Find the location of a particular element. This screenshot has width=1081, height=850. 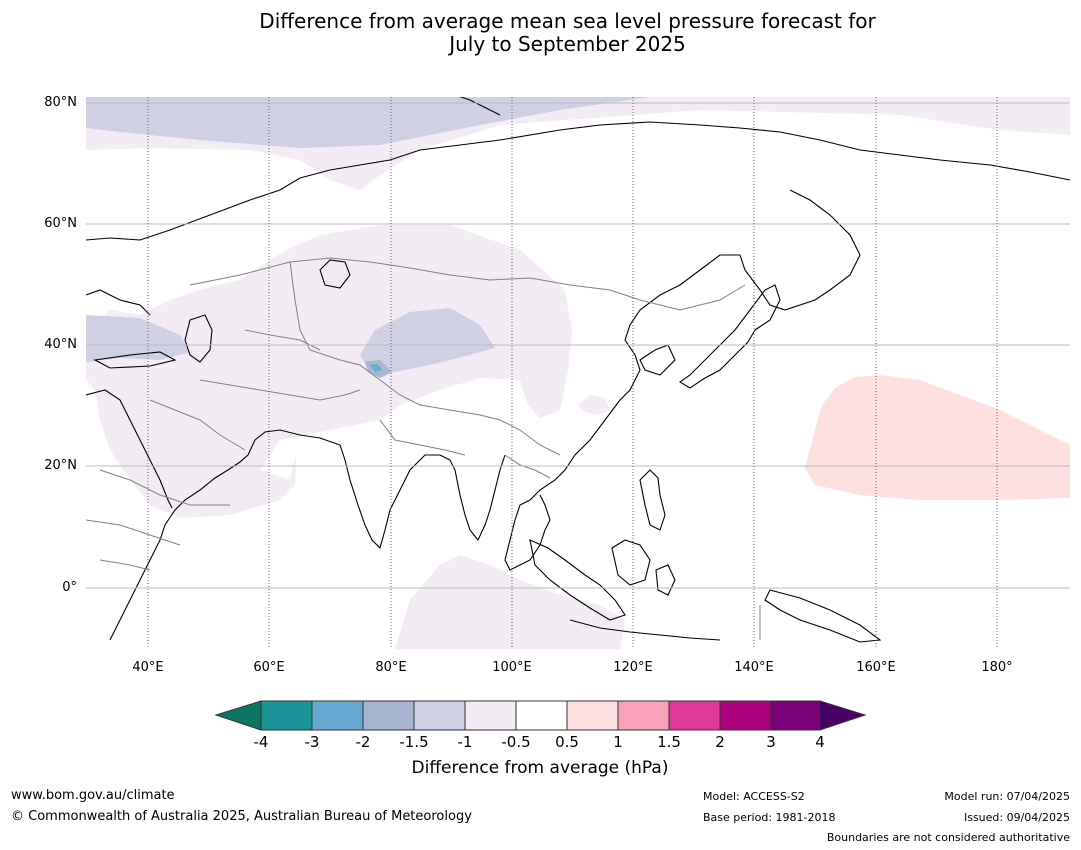

colorbar-extend-low is located at coordinates (238, 715).